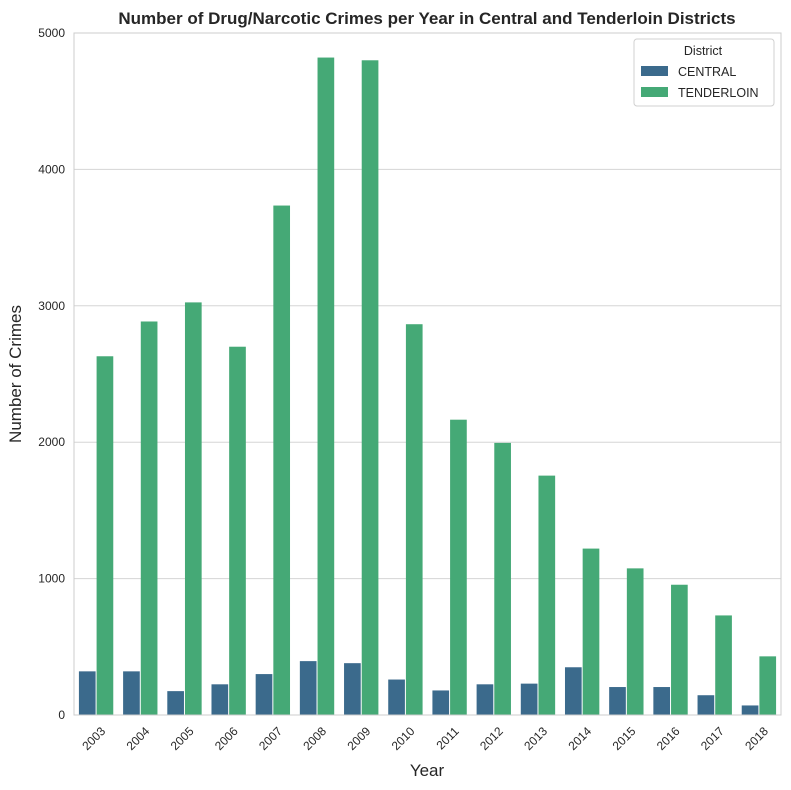 The width and height of the screenshot is (791, 790). Describe the element at coordinates (237, 530) in the screenshot. I see `bar-tenderloin-2006` at that location.